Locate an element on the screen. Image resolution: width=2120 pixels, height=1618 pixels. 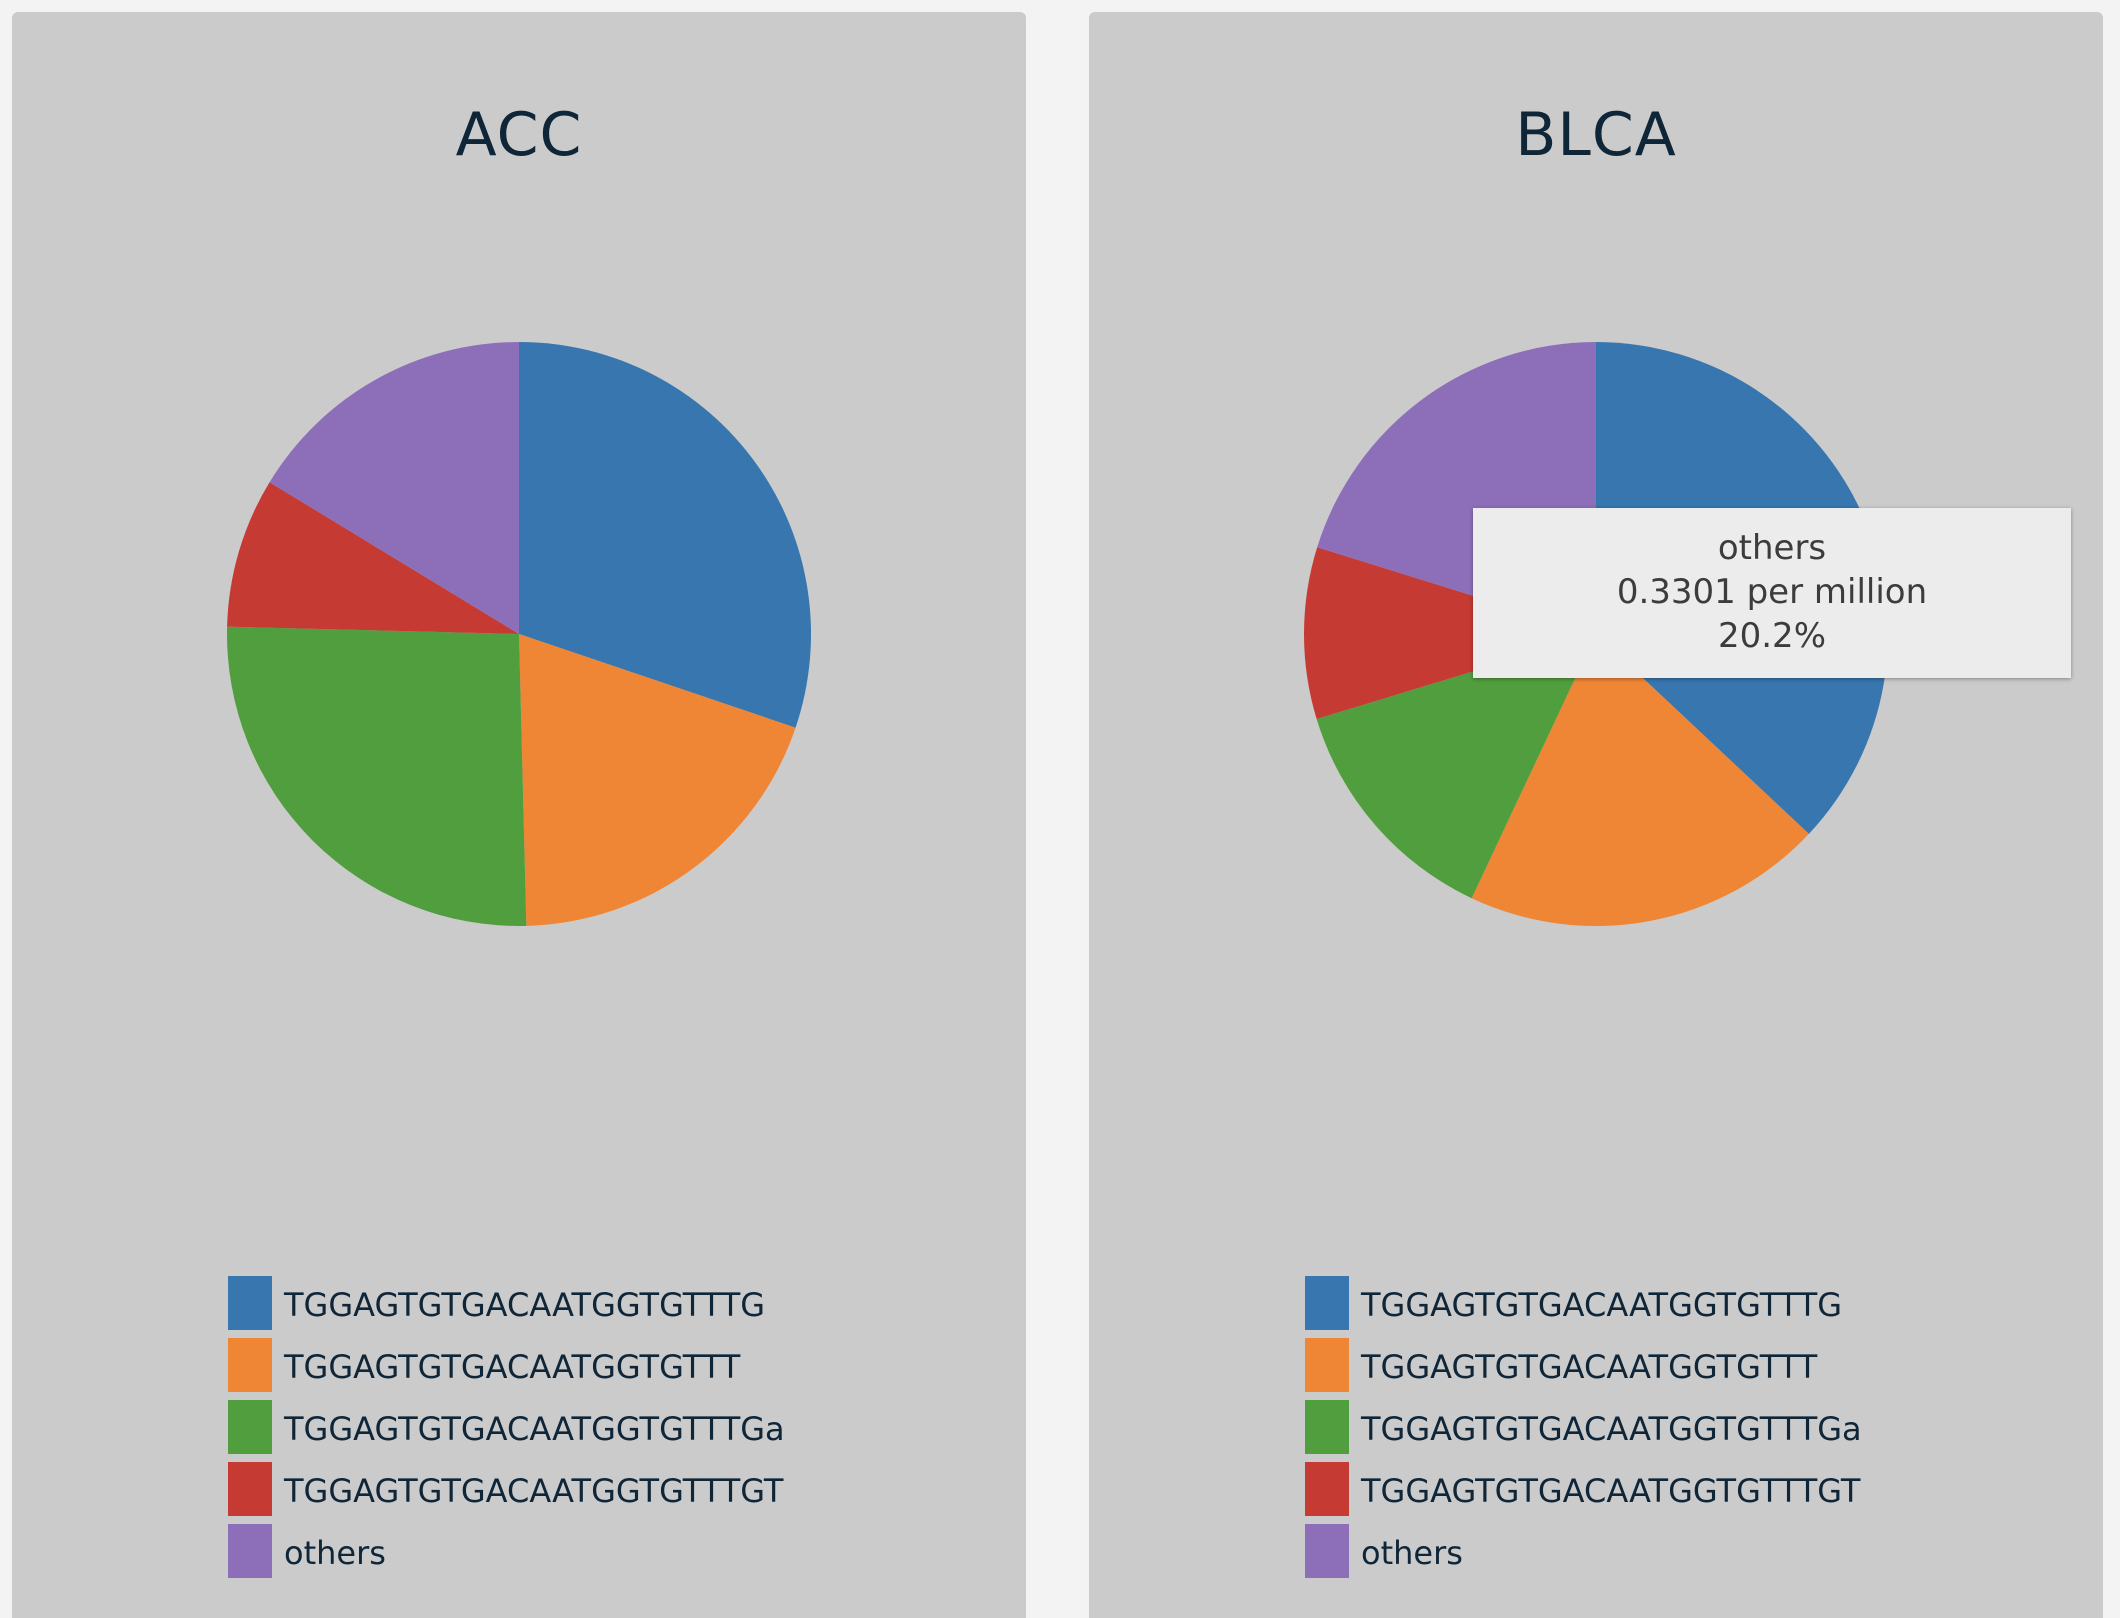
tooltip-value: 0.3301 per million is located at coordinates (1772, 592).